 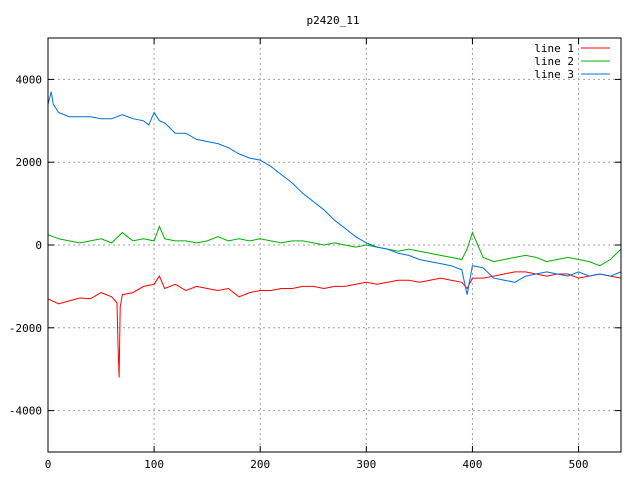 I want to click on x-tick-label: 100, so click(x=154, y=464).